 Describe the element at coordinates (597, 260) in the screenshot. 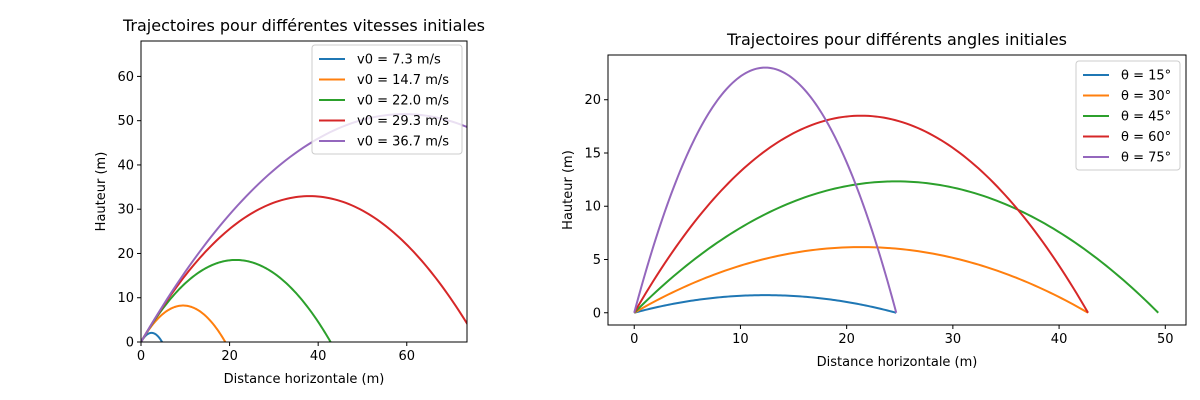

I see `y-tick-label: 5` at that location.